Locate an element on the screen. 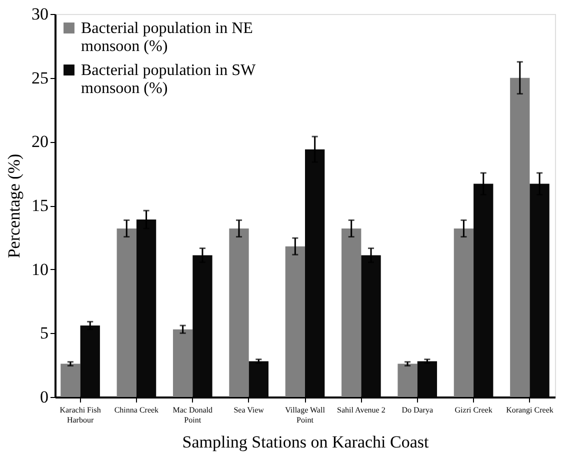  y-tick-label: 15 is located at coordinates (40, 205).